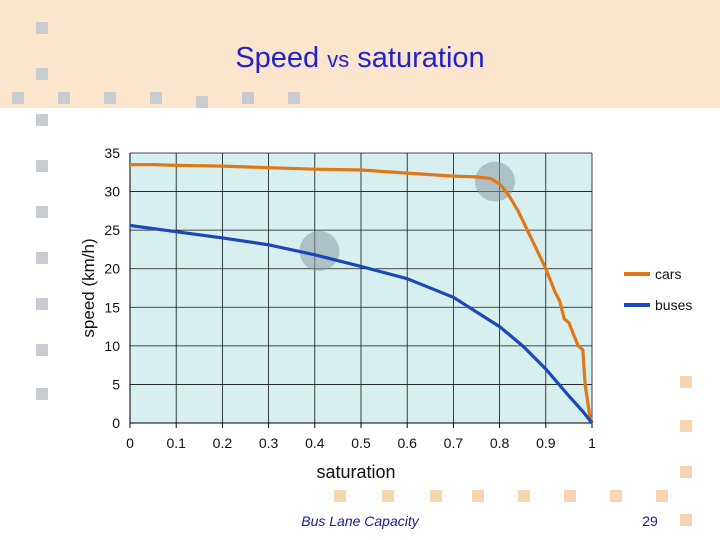 The height and width of the screenshot is (540, 720). Describe the element at coordinates (319, 250) in the screenshot. I see `highlight-marker` at that location.